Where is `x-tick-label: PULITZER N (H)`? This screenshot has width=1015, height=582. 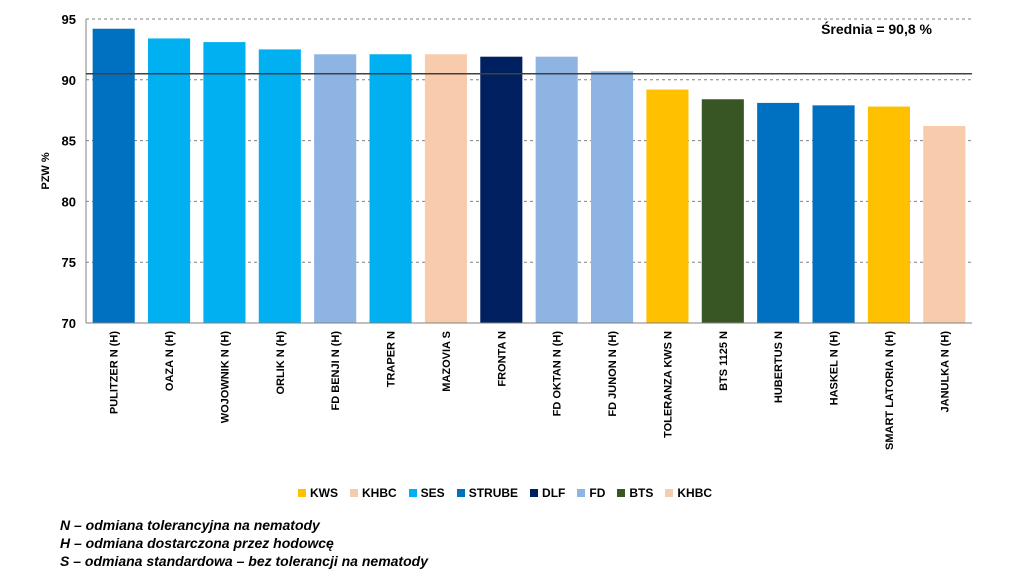
x-tick-label: PULITZER N (H) is located at coordinates (115, 372).